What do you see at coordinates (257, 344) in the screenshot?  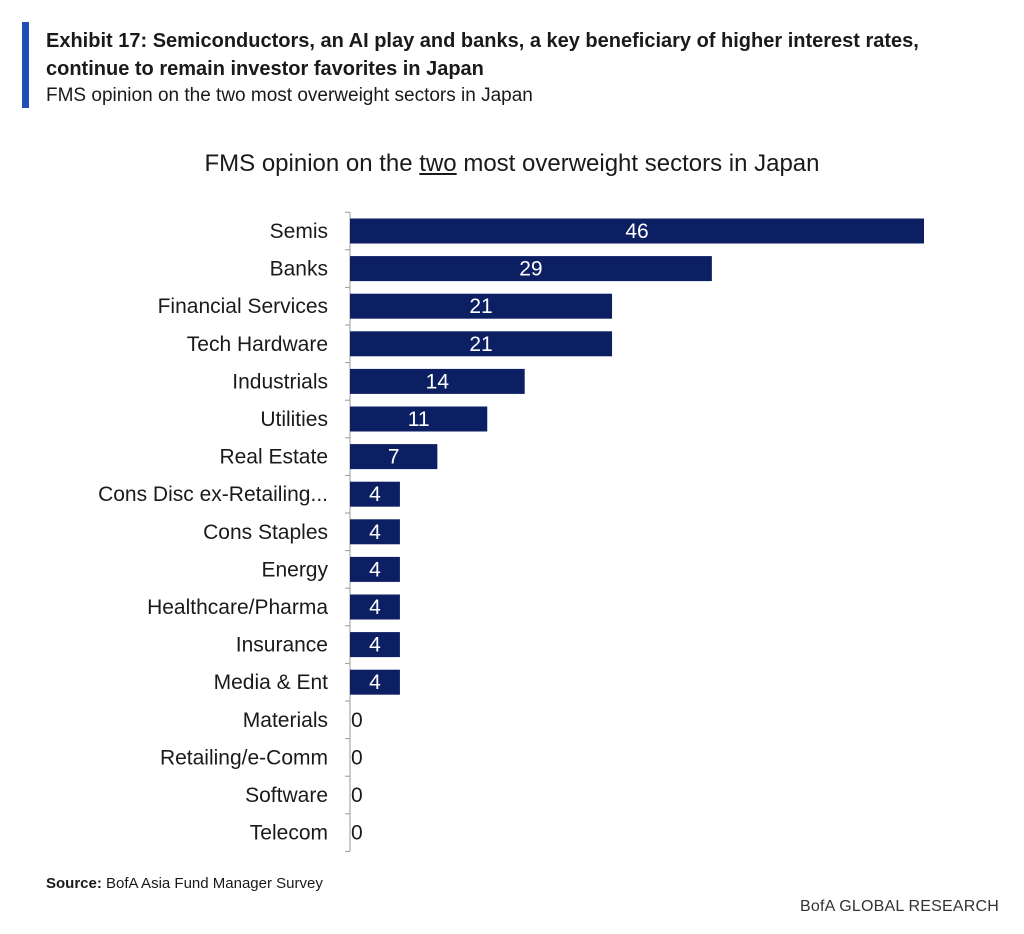 I see `category-label: Tech Hardware` at bounding box center [257, 344].